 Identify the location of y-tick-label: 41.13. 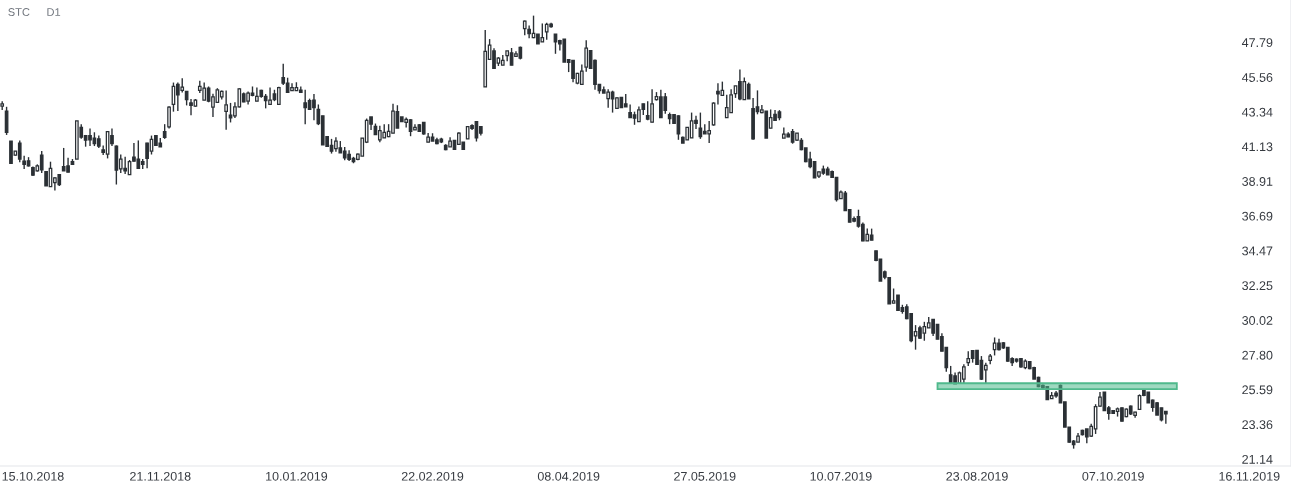
(1257, 147).